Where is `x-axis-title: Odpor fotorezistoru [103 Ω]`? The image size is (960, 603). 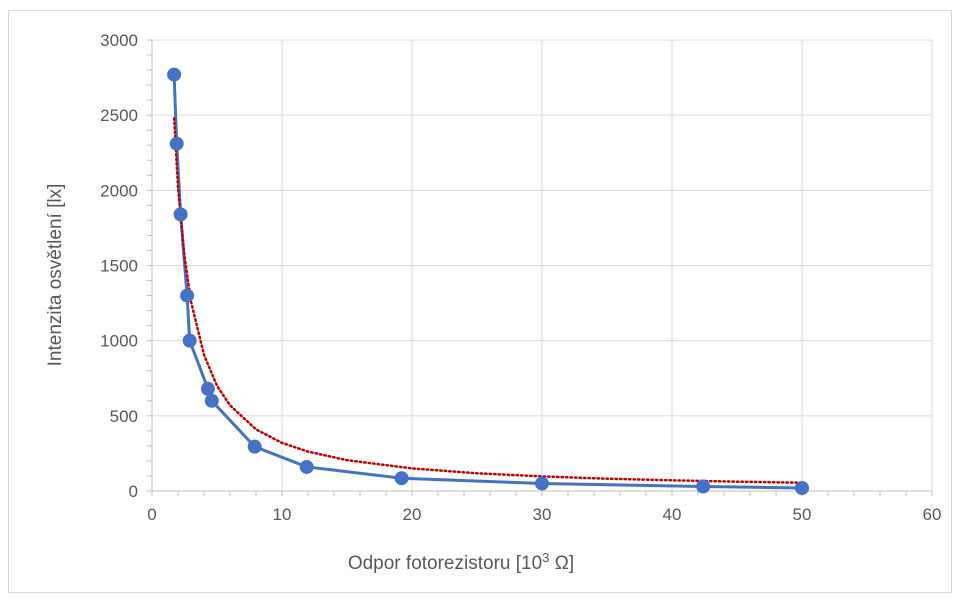 x-axis-title: Odpor fotorezistoru [103 Ω] is located at coordinates (461, 562).